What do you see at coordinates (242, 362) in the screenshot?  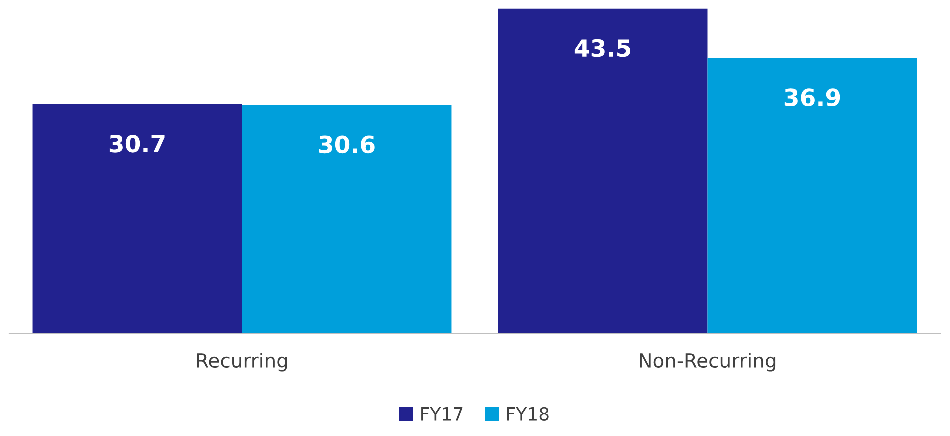 I see `x-tick-label: Recurring` at bounding box center [242, 362].